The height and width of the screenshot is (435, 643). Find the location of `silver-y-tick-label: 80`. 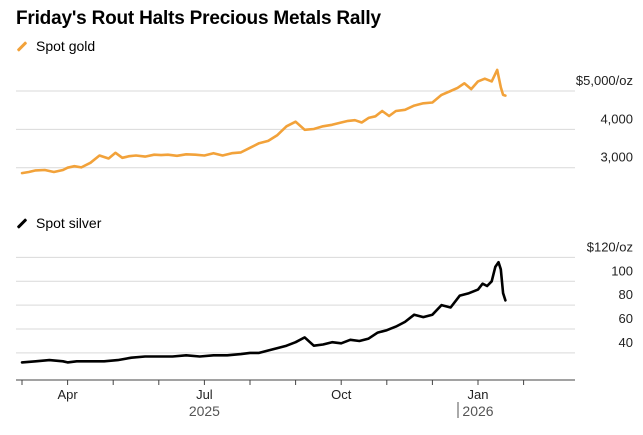

silver-y-tick-label: 80 is located at coordinates (626, 294).